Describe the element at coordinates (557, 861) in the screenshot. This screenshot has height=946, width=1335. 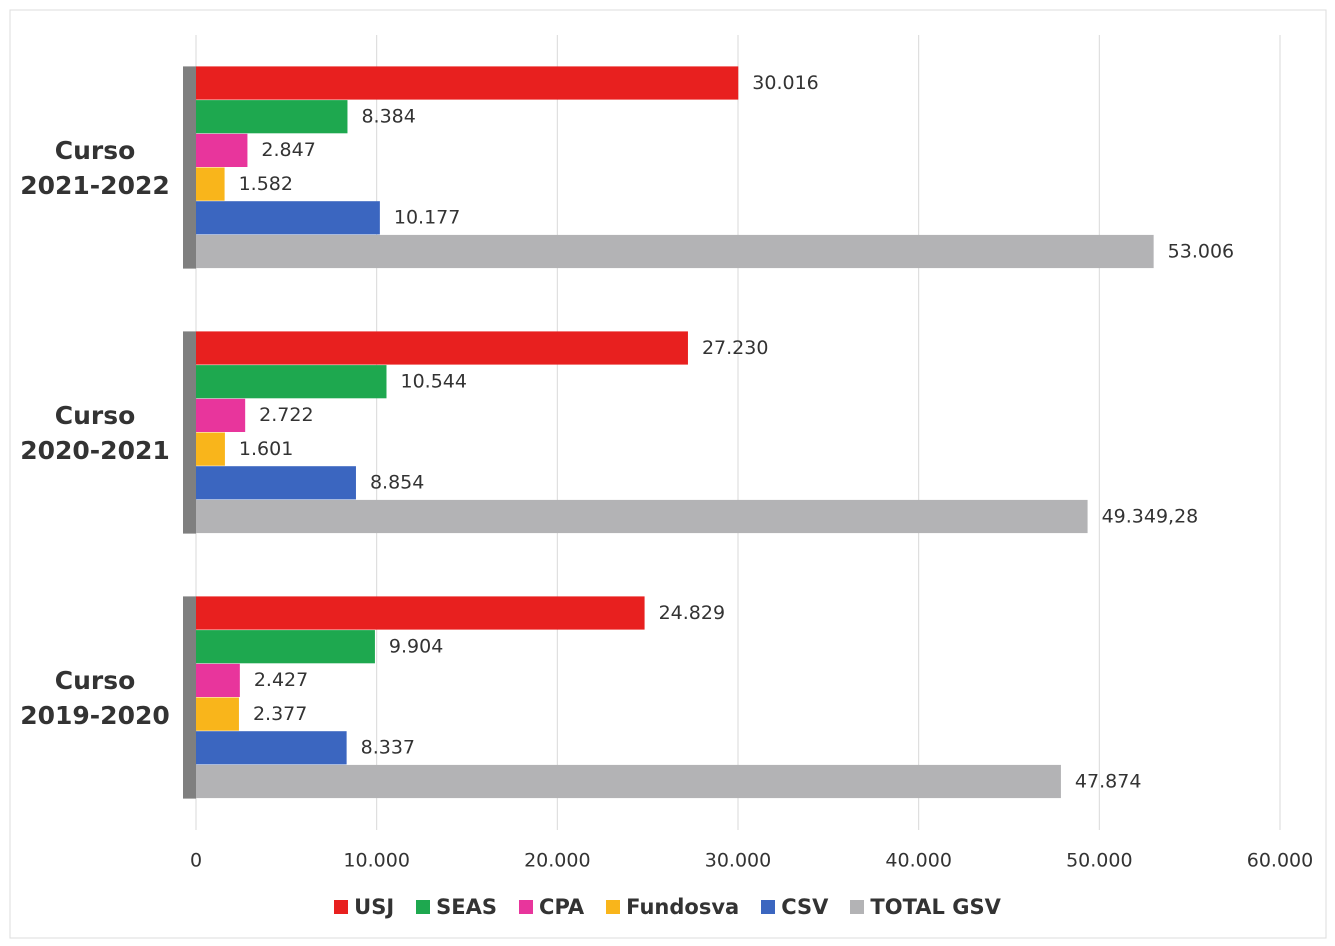
I see `x-tick-label: 20.000` at that location.